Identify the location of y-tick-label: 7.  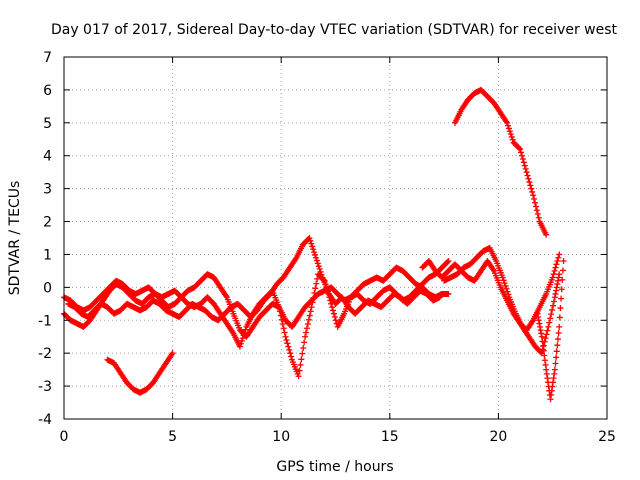
(47, 58).